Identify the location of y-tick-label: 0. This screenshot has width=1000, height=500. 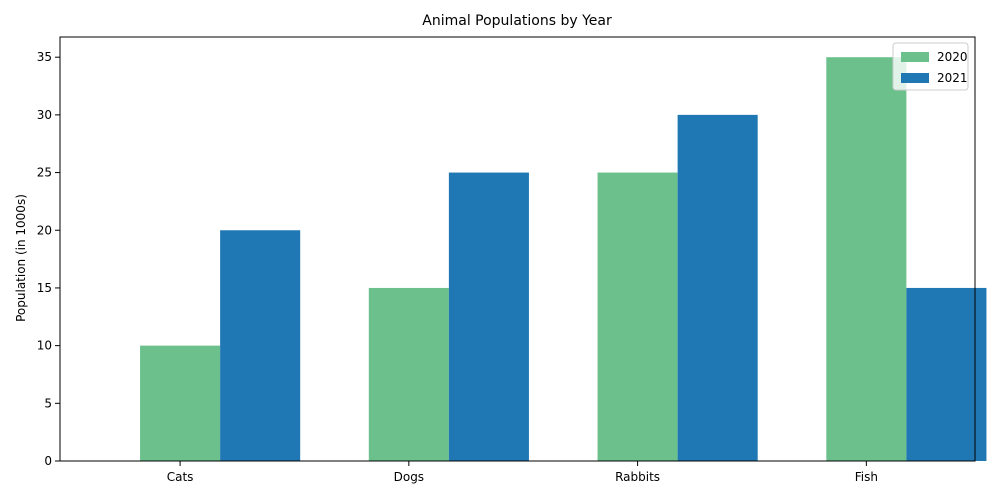
(48, 461).